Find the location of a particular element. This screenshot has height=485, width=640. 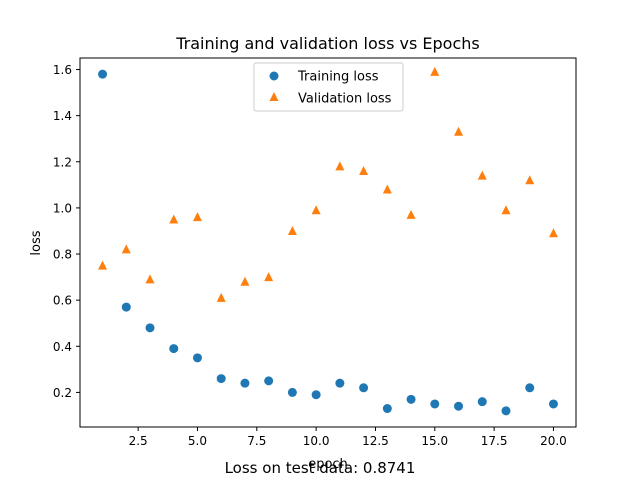

x-tick-label: 12.5 is located at coordinates (375, 441).